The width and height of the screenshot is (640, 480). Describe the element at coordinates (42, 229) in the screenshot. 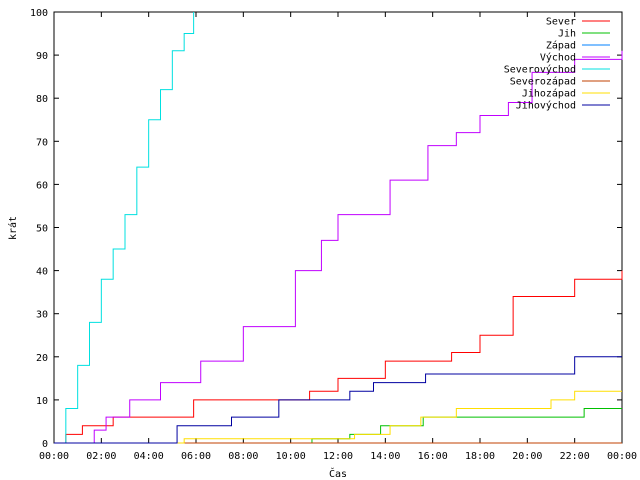

I see `y-tick-label: 50` at that location.